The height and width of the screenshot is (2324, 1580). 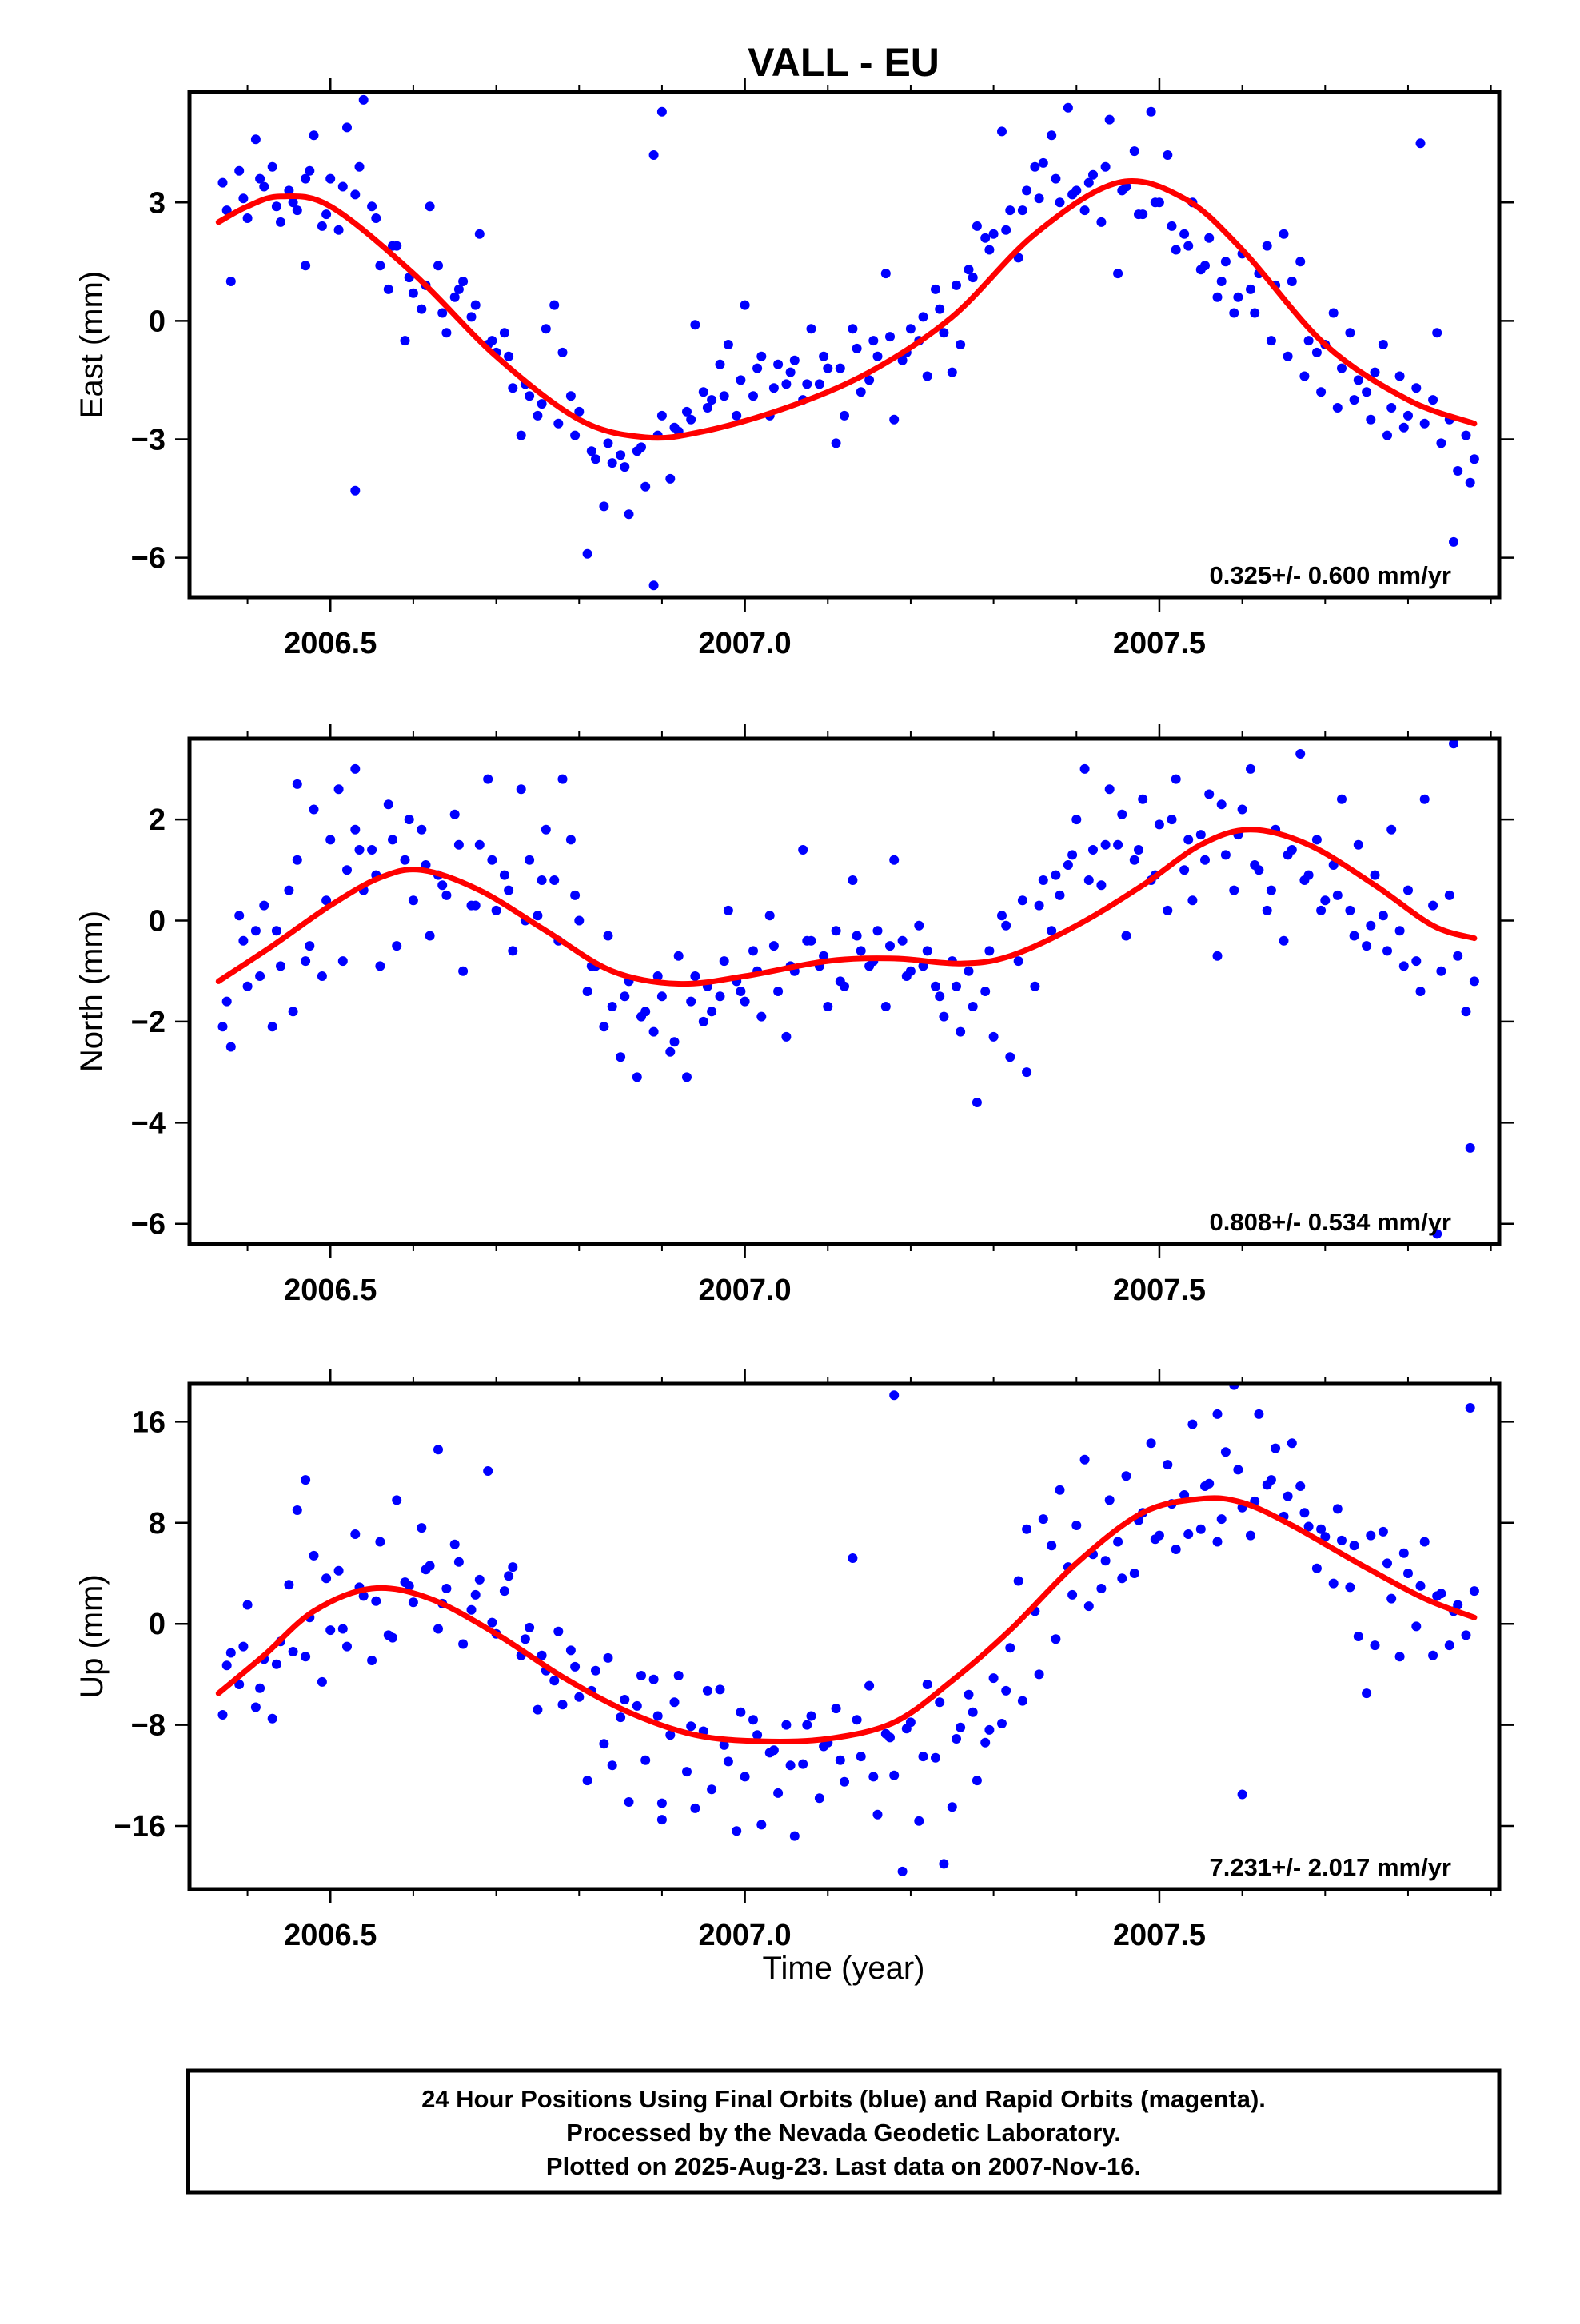 I want to click on fit-curve, so click(x=846, y=1620).